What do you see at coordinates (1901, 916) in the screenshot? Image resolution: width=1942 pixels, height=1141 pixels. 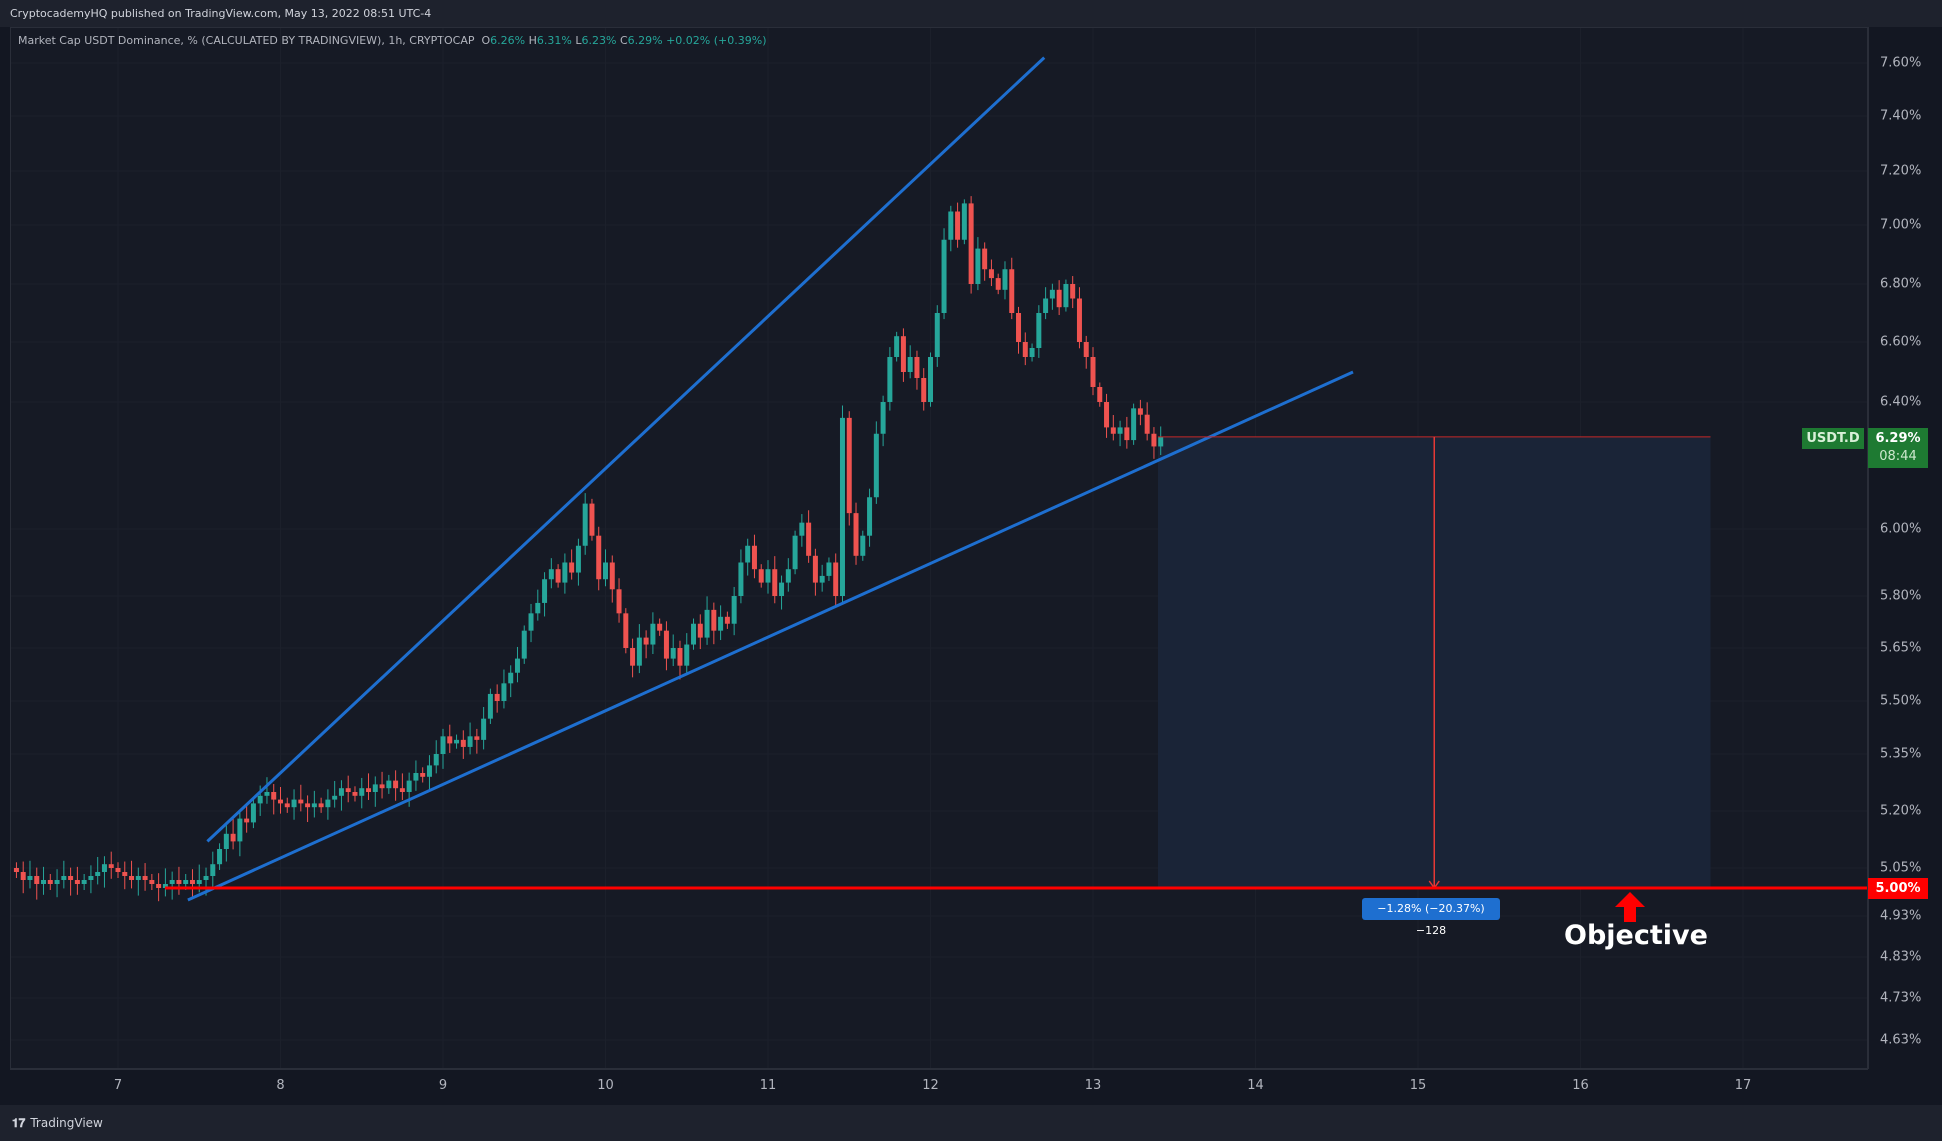 I see `price-tick-label: 4.93%` at bounding box center [1901, 916].